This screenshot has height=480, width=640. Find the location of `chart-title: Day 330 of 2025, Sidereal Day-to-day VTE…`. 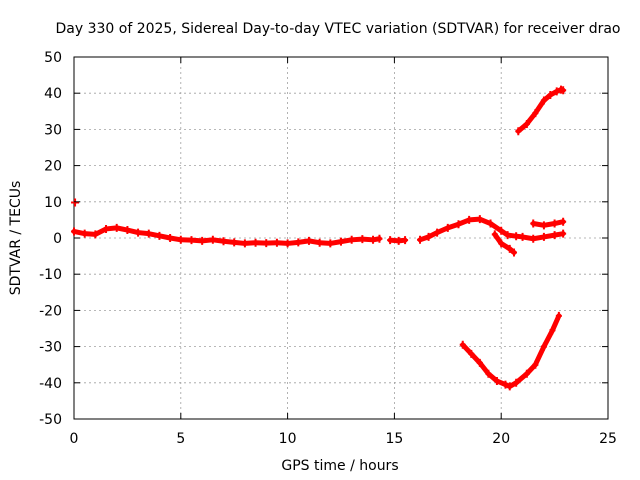

chart-title: Day 330 of 2025, Sidereal Day-to-day VTE… is located at coordinates (337, 29).